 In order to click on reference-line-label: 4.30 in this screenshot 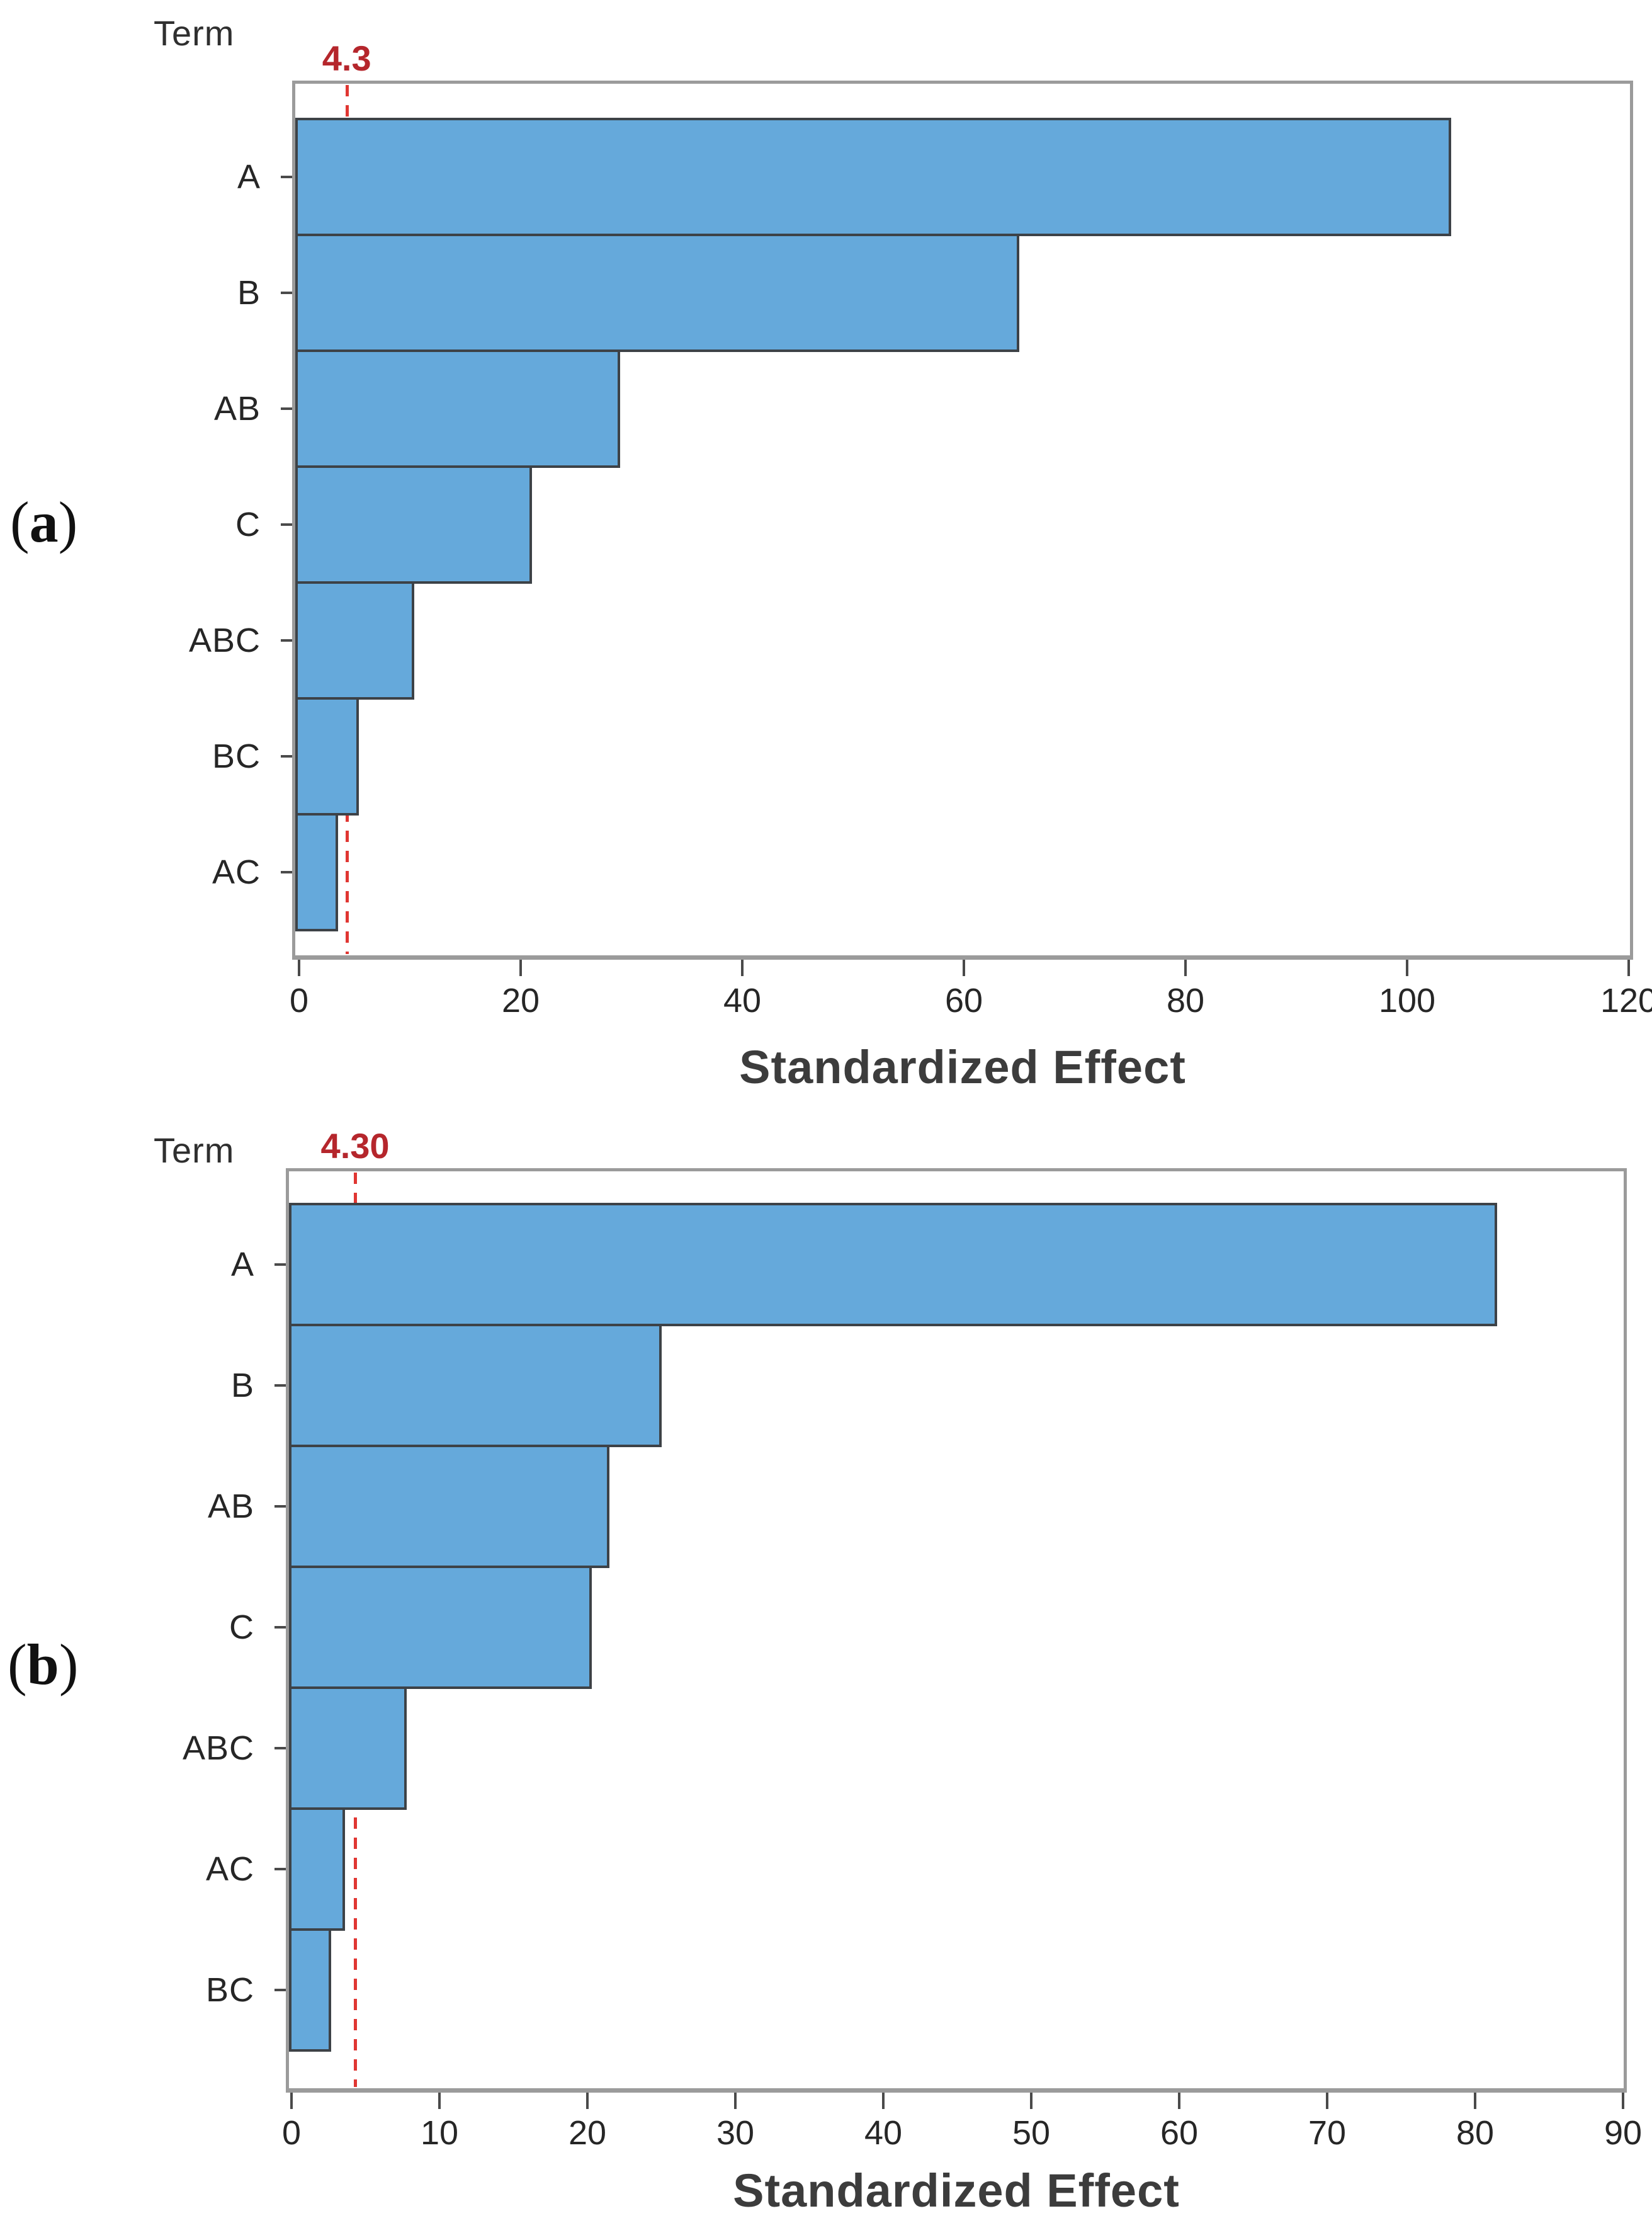, I will do `click(355, 1146)`.